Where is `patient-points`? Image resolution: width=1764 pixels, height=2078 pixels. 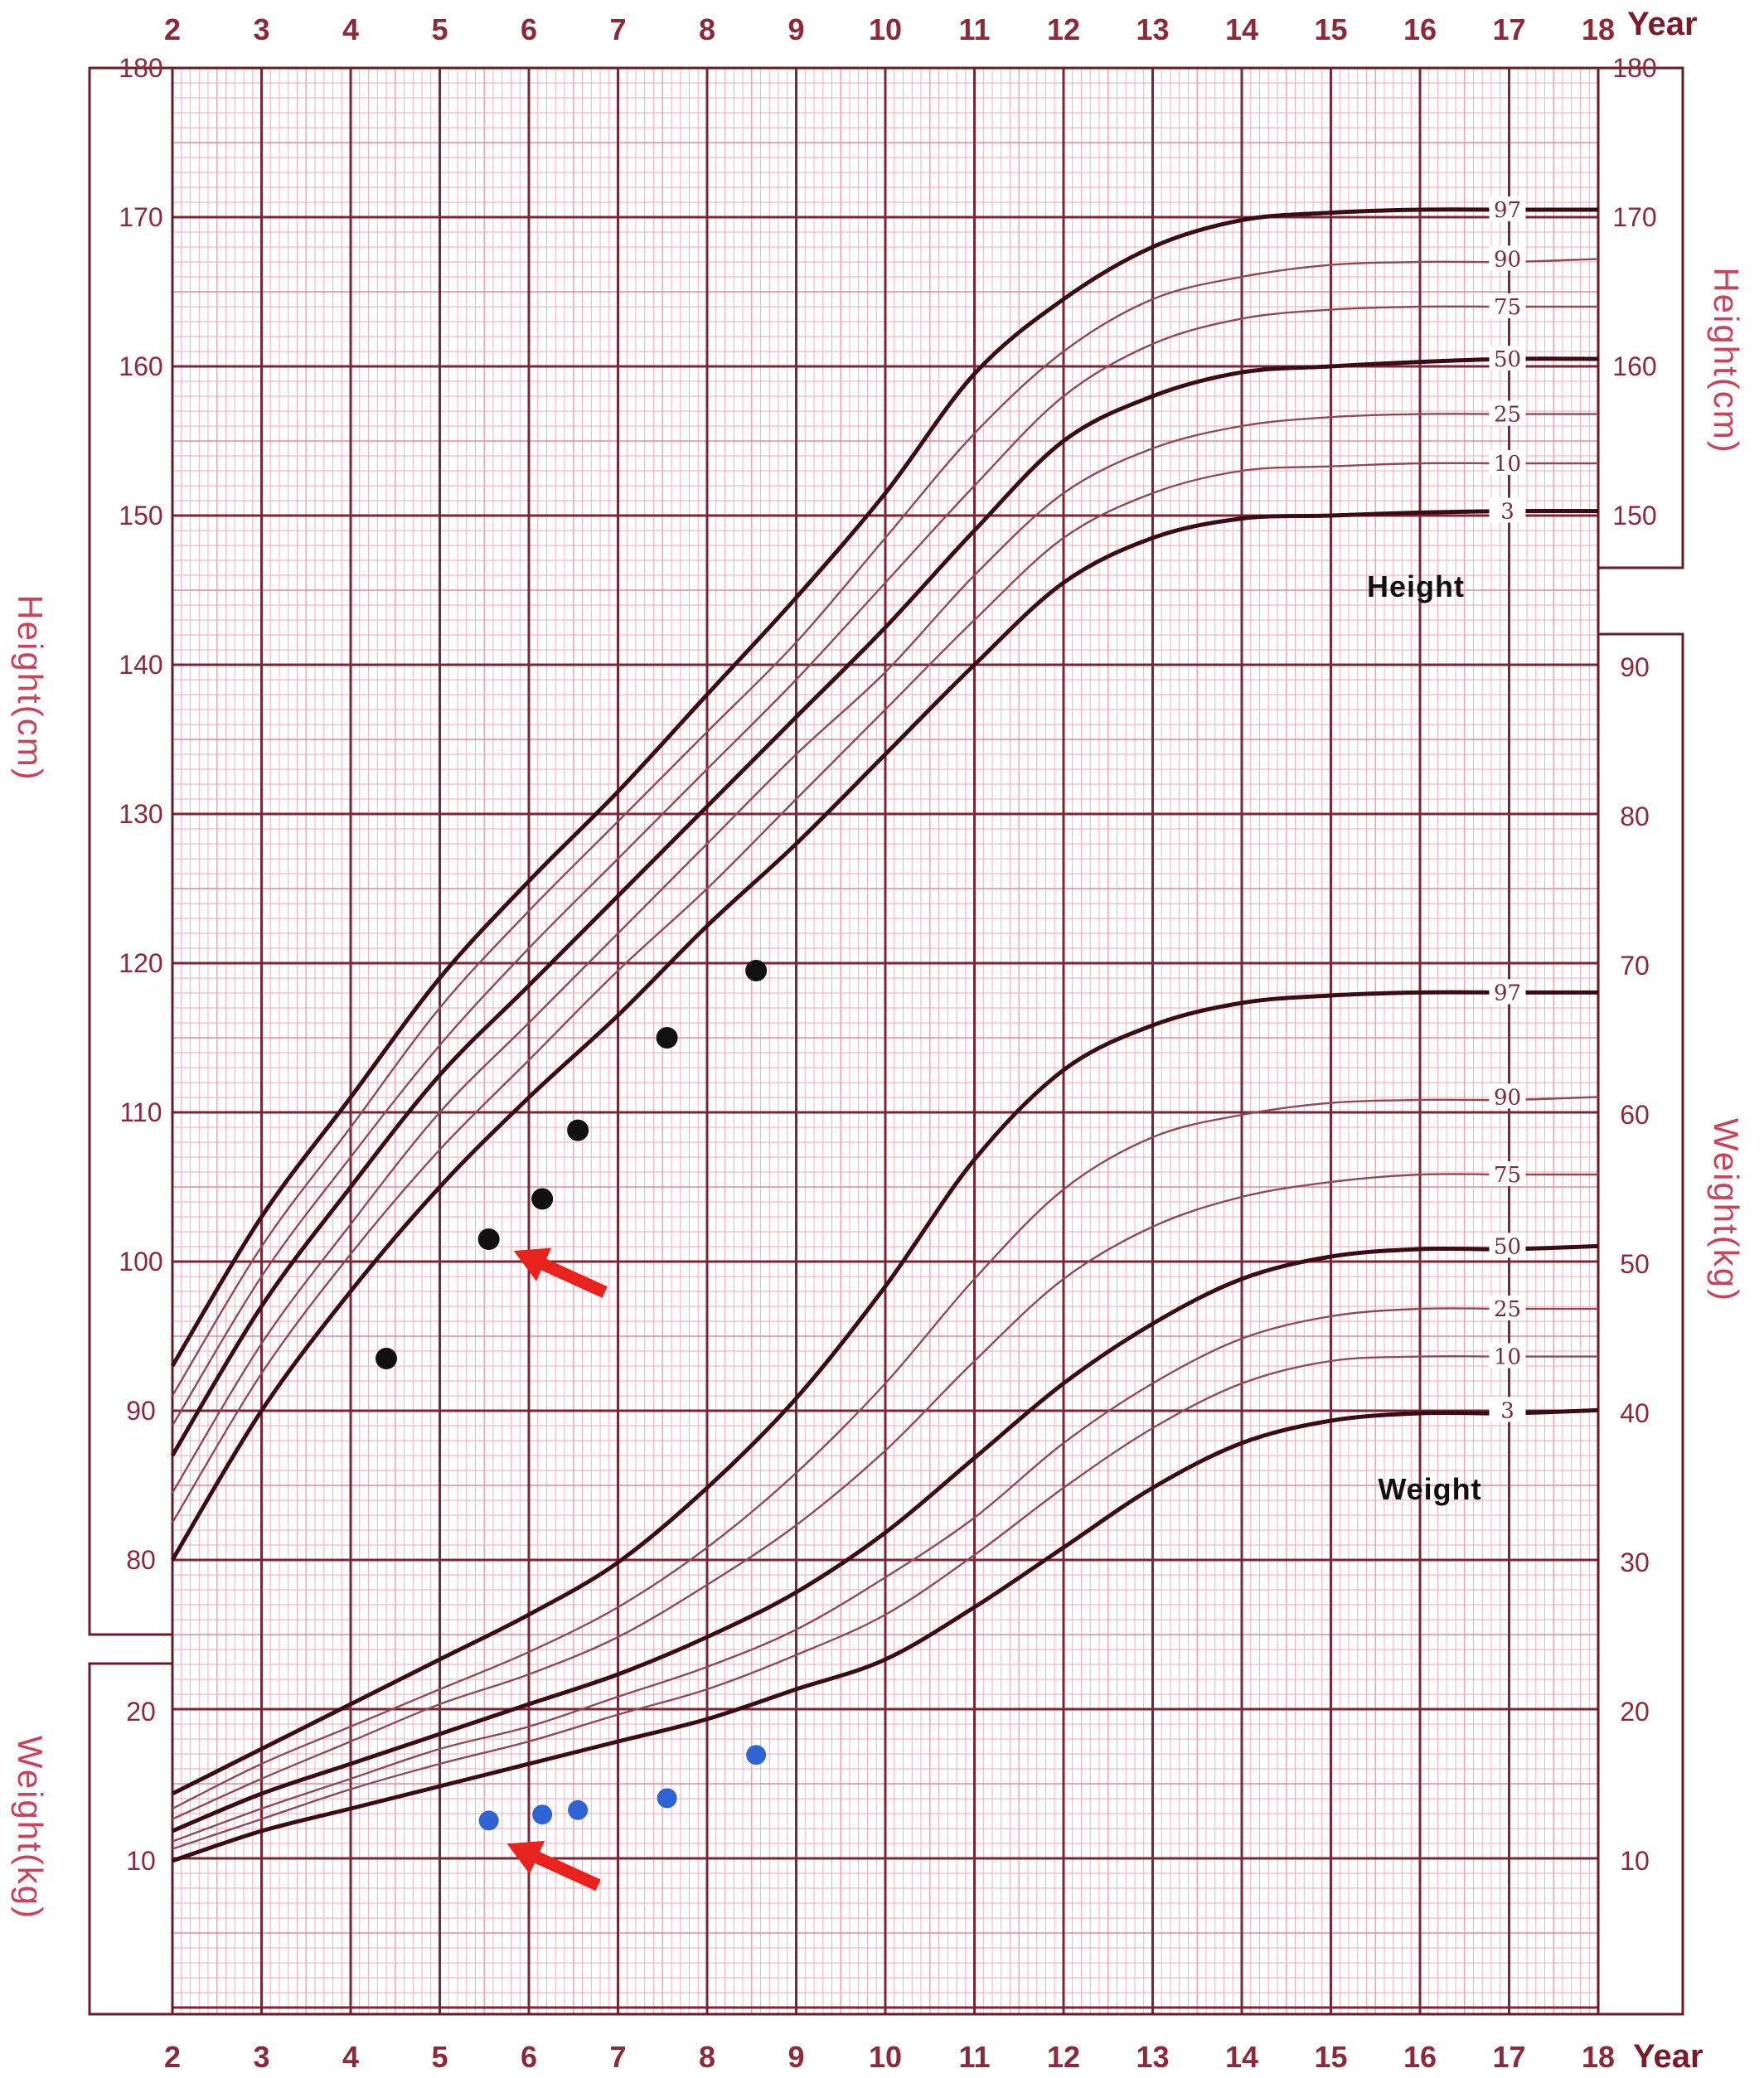
patient-points is located at coordinates (572, 1395).